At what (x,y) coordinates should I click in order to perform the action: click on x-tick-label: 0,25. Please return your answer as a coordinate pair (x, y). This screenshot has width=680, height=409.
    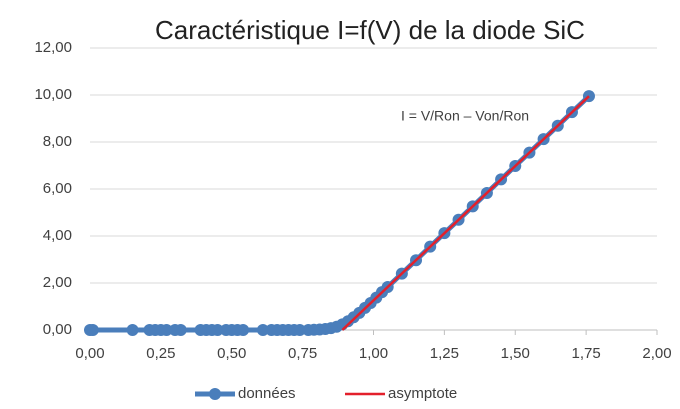
    Looking at the image, I should click on (160, 353).